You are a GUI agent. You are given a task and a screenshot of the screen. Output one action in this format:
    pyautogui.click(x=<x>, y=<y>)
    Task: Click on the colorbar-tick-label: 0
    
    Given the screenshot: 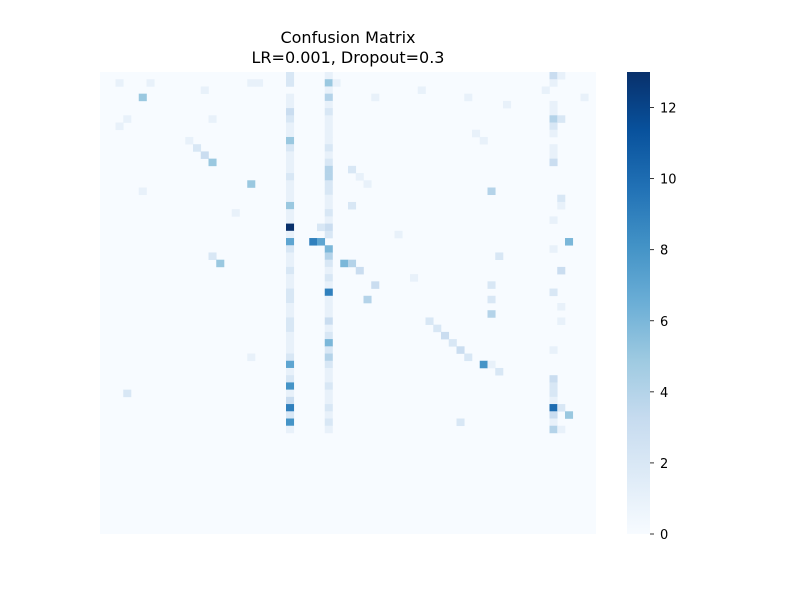 What is the action you would take?
    pyautogui.click(x=664, y=535)
    